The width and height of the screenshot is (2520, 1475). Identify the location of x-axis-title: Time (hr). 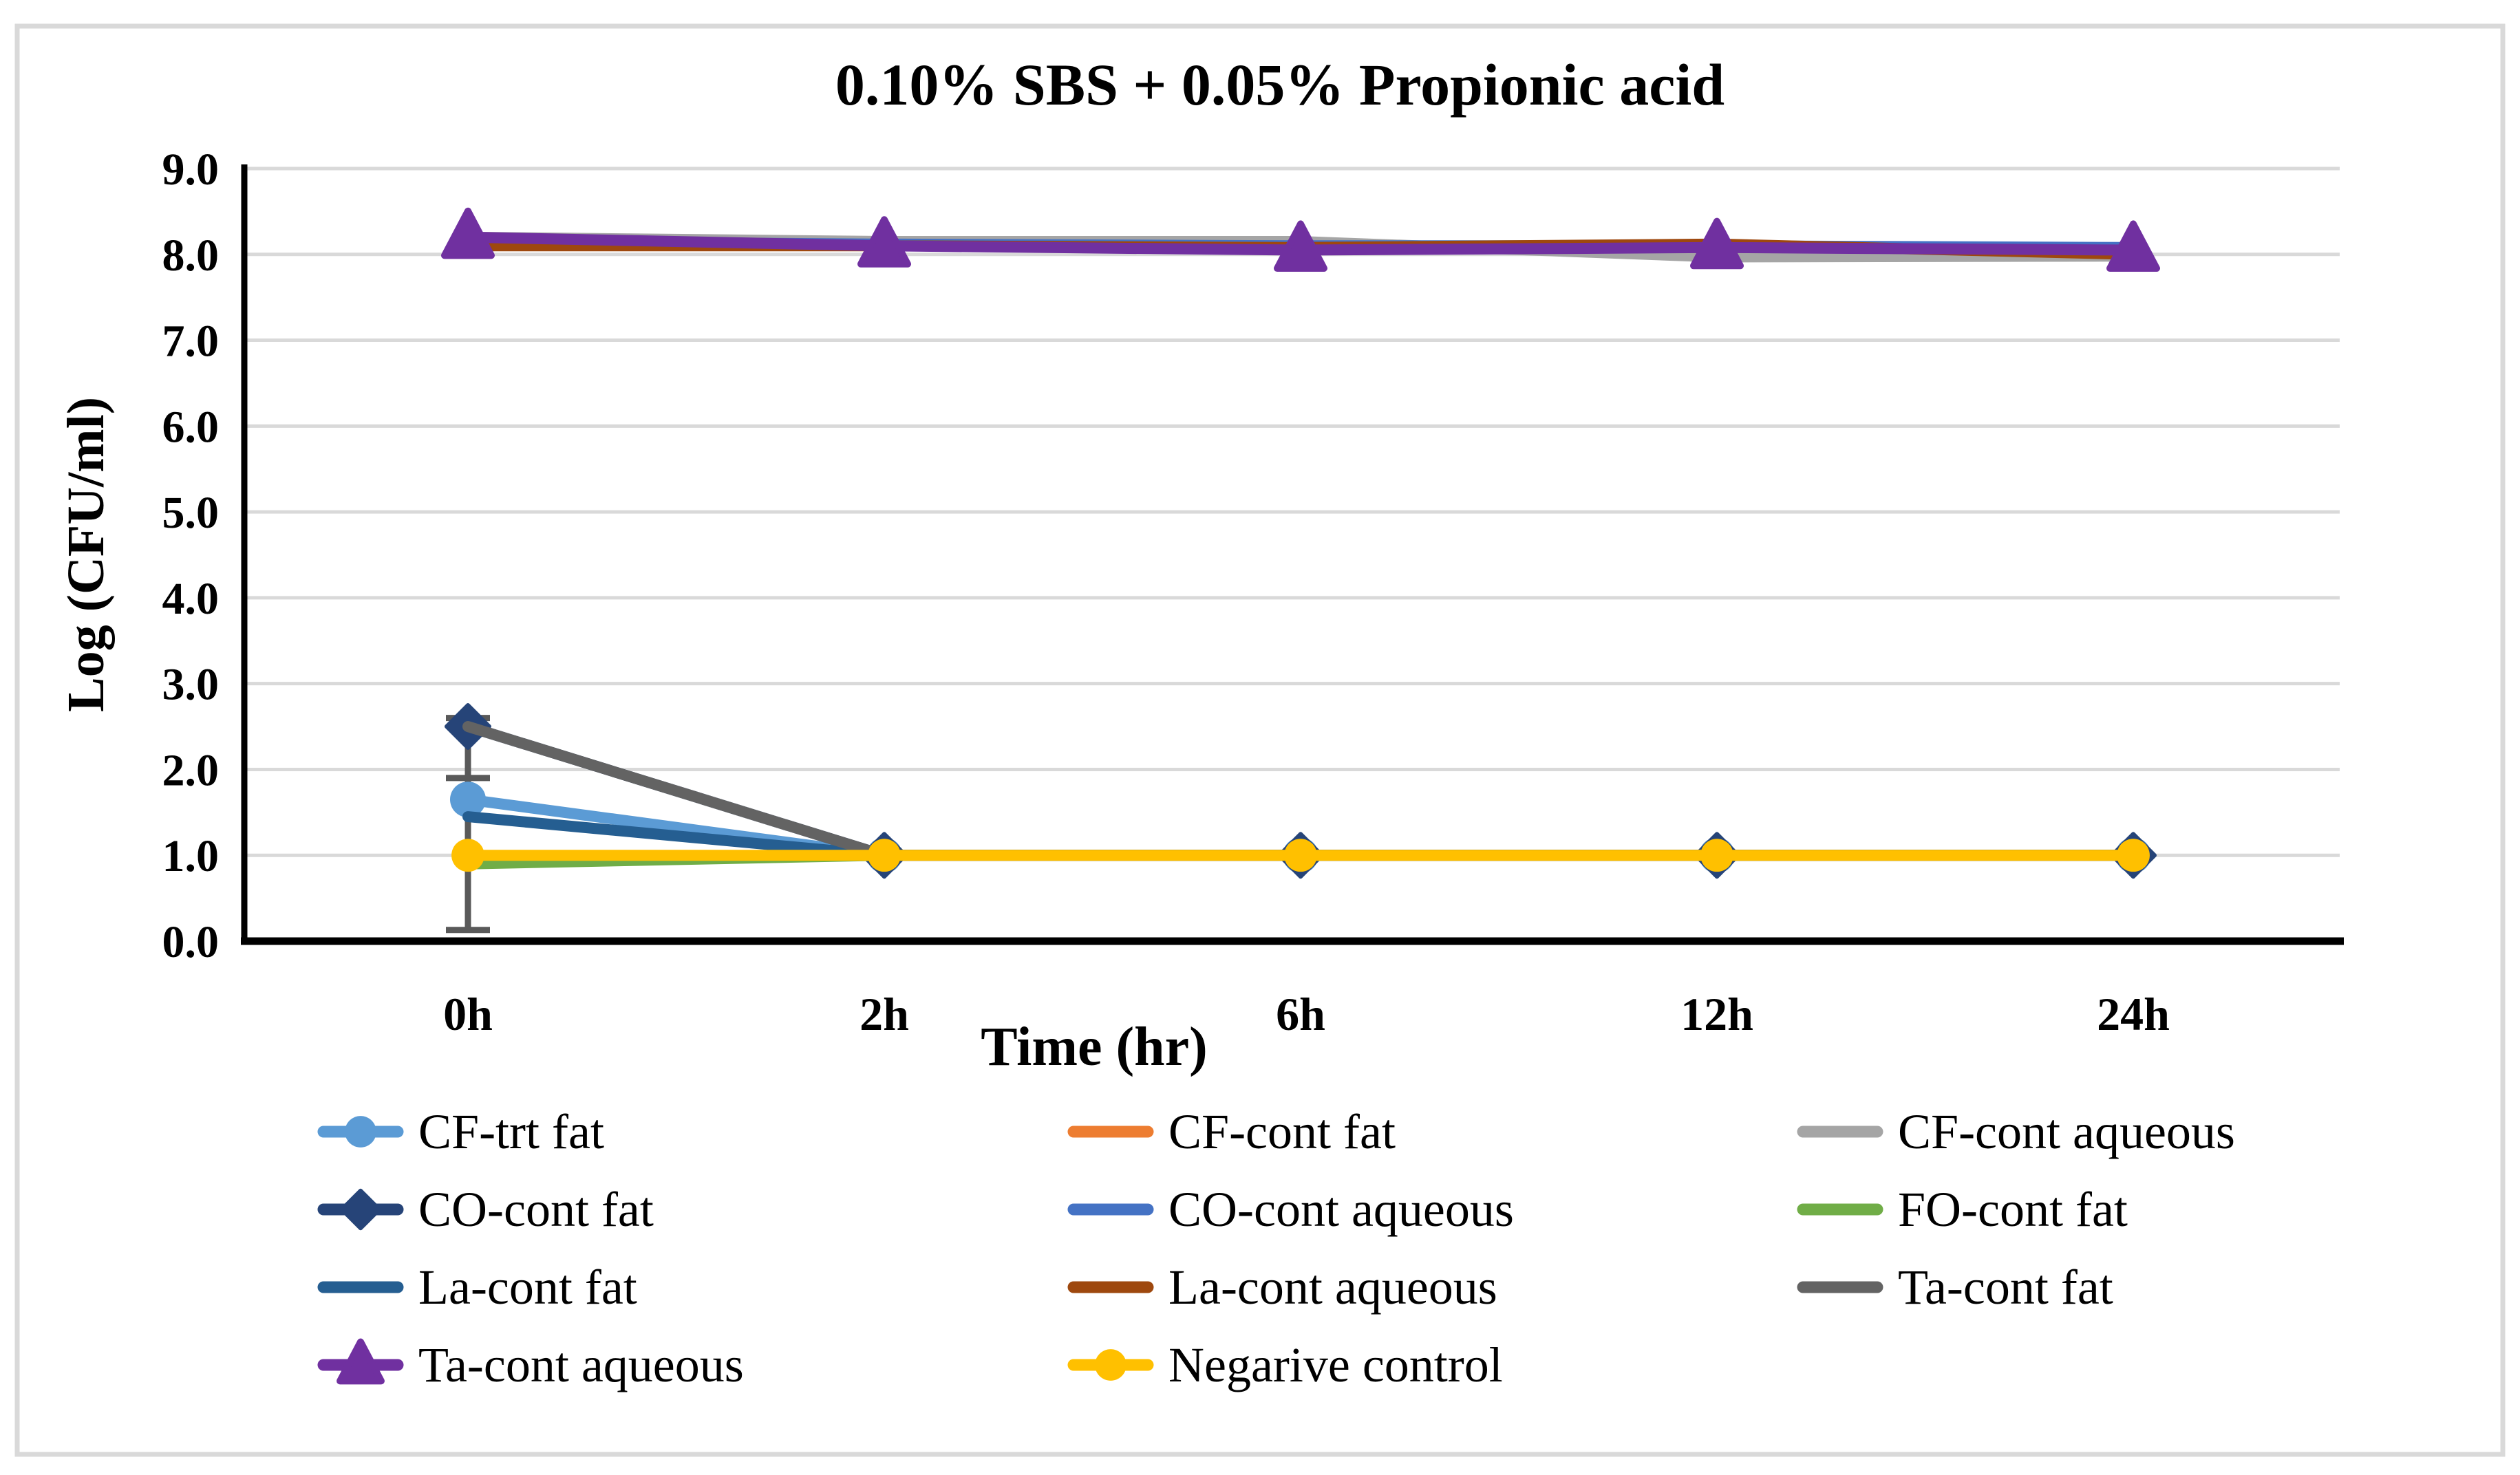
(1094, 1047).